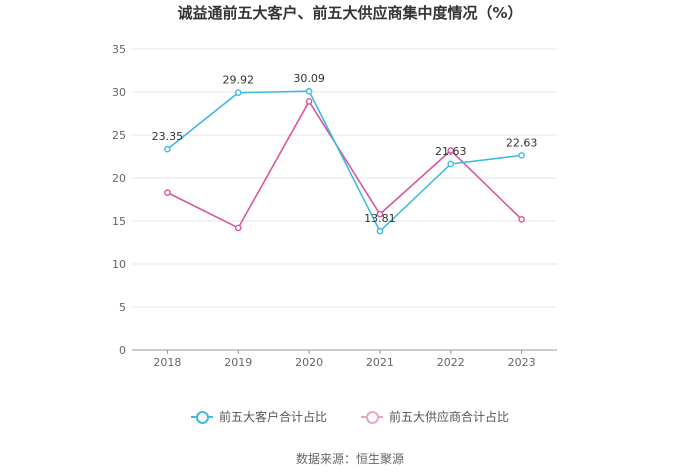 The image size is (700, 474). What do you see at coordinates (239, 80) in the screenshot?
I see `data-label-customer: 29.92` at bounding box center [239, 80].